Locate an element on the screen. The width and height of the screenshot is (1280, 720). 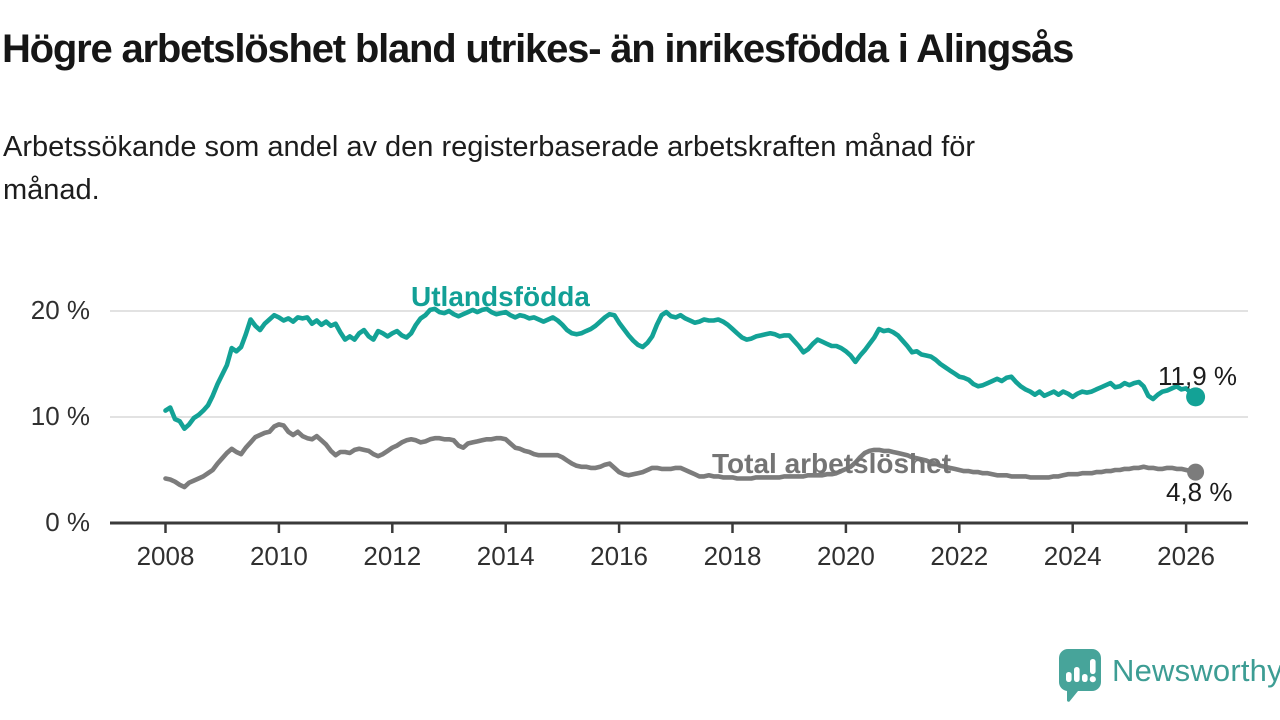
x-axis-label-2020: 2020 is located at coordinates (845, 556).